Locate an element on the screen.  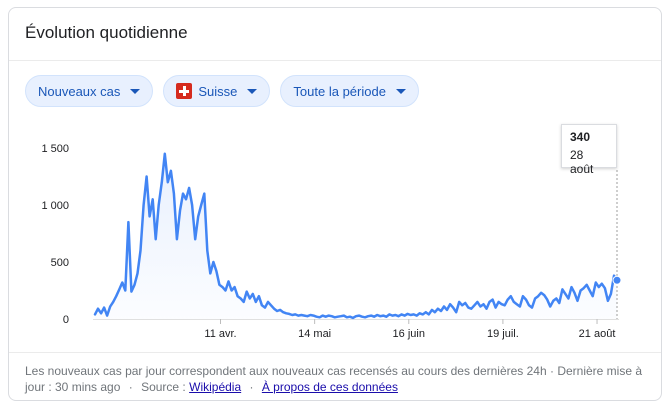
x-tick-label: 16 juin is located at coordinates (409, 334).